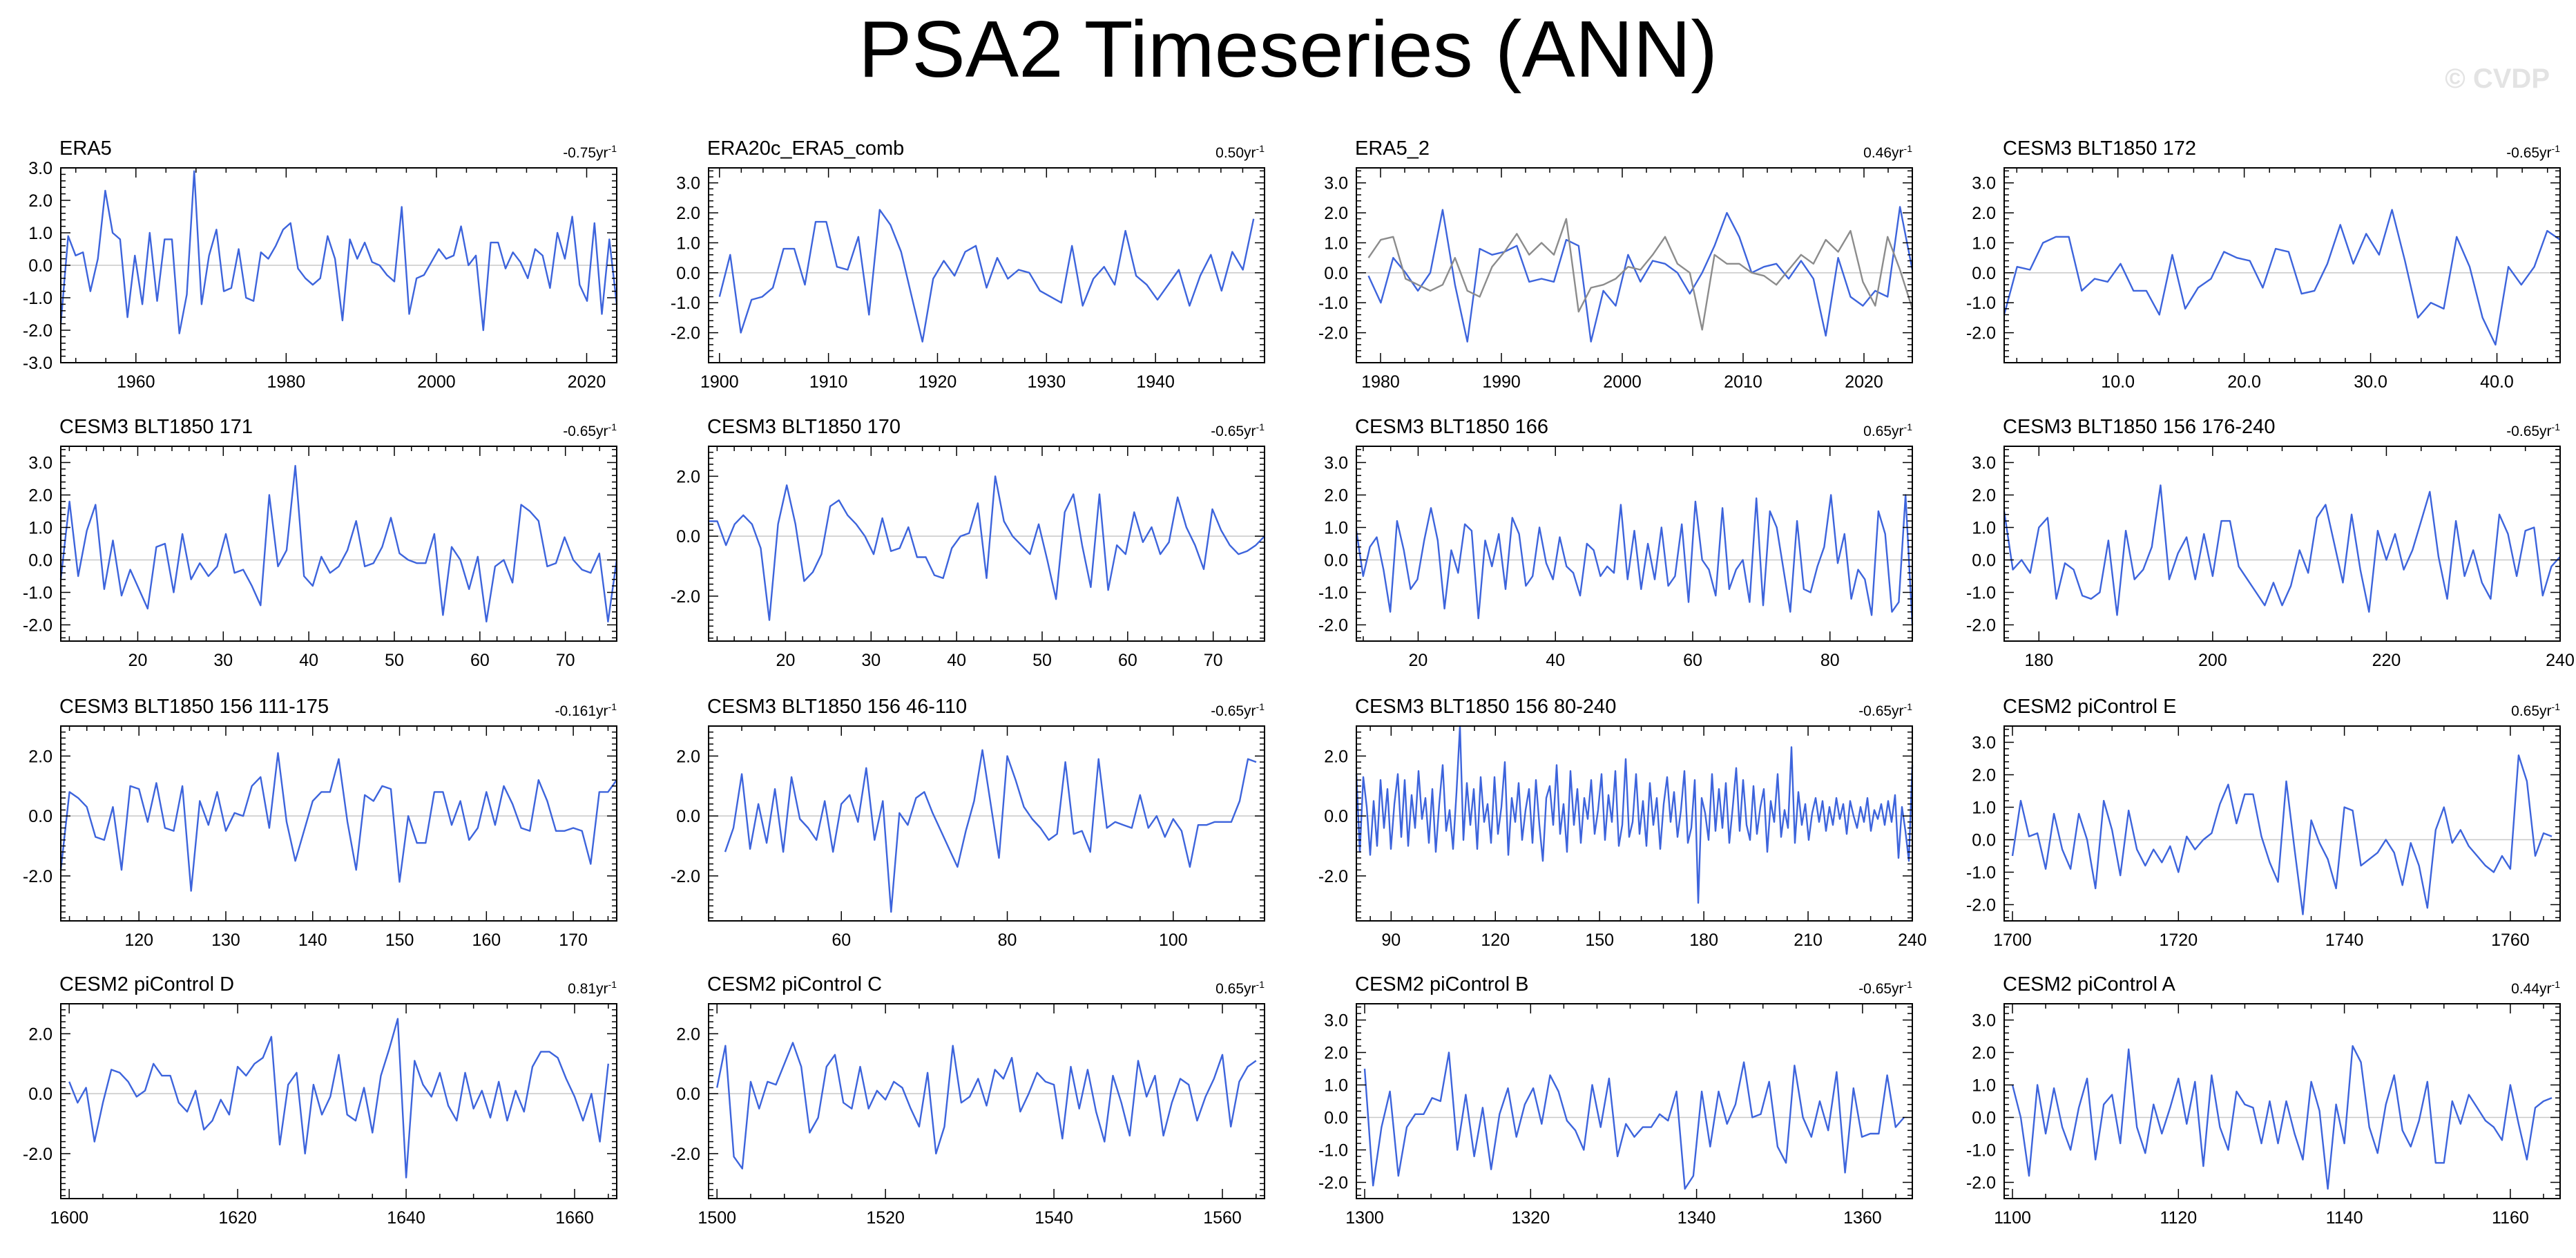 This screenshot has width=2576, height=1258. I want to click on x-tick-label: 30, so click(223, 660).